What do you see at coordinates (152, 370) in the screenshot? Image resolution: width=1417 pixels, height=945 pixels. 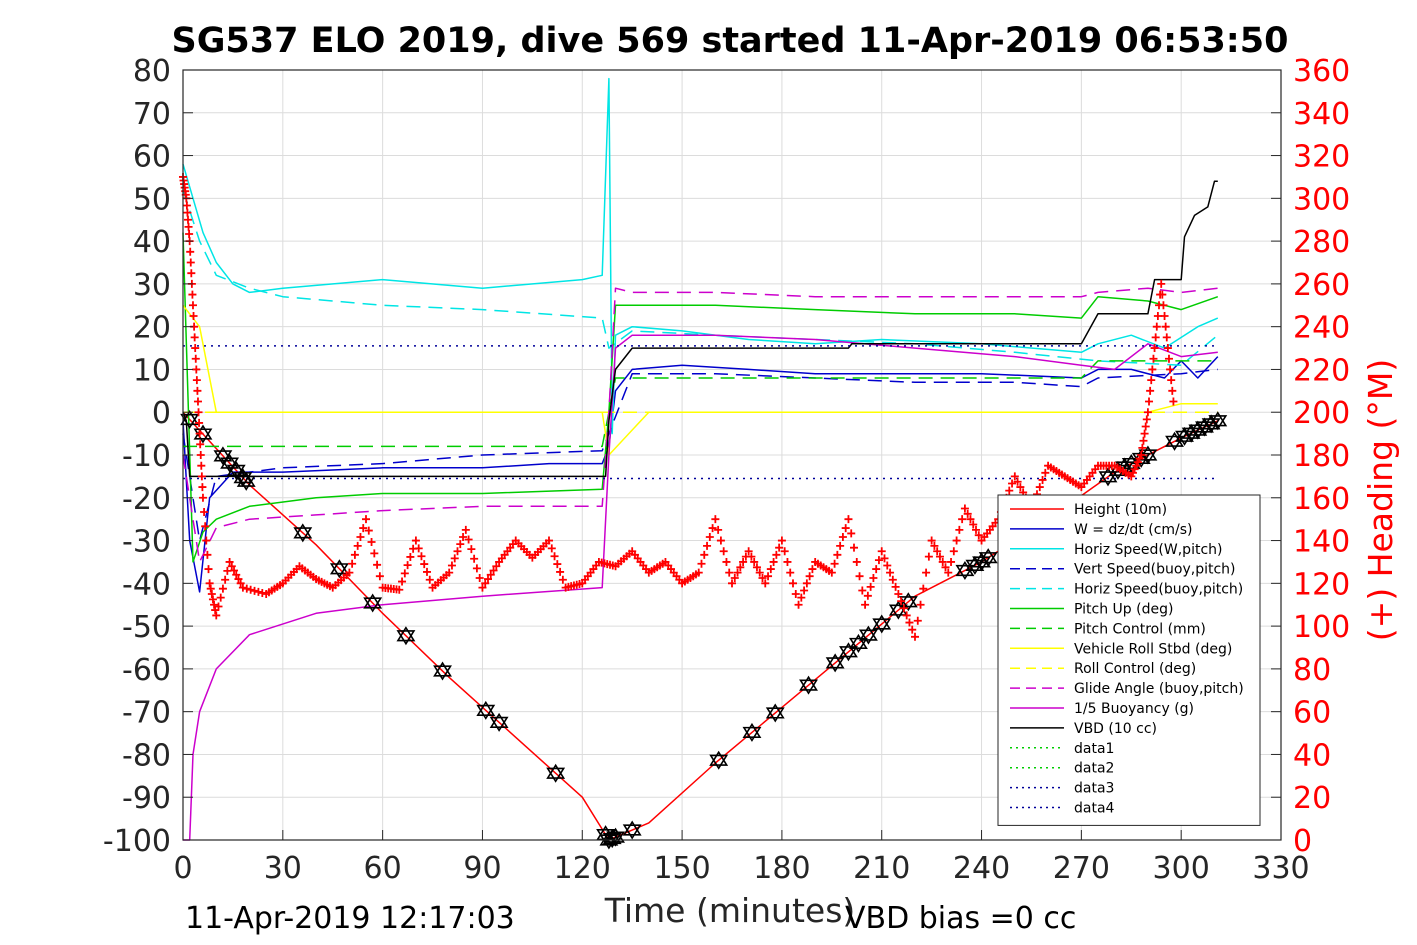 I see `y-tick-label: 10` at bounding box center [152, 370].